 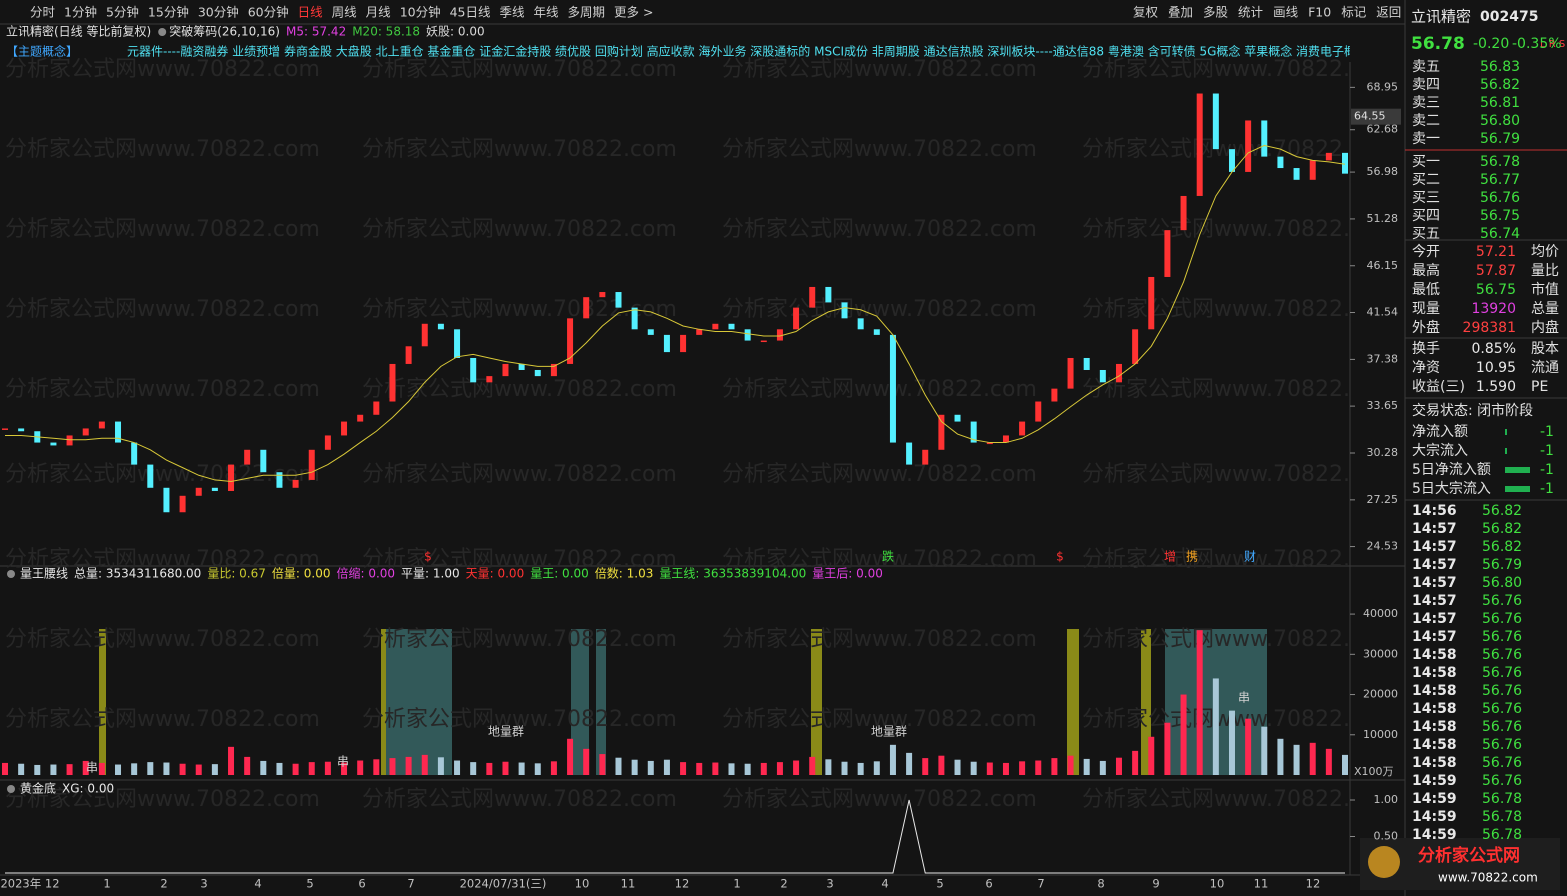 What do you see at coordinates (343, 762) in the screenshot?
I see `volume-annotation: 串` at bounding box center [343, 762].